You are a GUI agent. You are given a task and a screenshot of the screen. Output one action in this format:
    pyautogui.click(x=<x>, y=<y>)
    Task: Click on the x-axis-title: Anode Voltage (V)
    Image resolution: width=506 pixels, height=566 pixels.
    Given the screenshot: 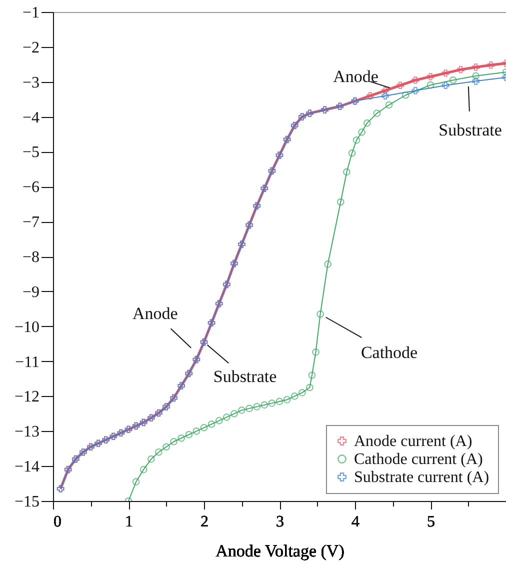 What is the action you would take?
    pyautogui.click(x=280, y=551)
    